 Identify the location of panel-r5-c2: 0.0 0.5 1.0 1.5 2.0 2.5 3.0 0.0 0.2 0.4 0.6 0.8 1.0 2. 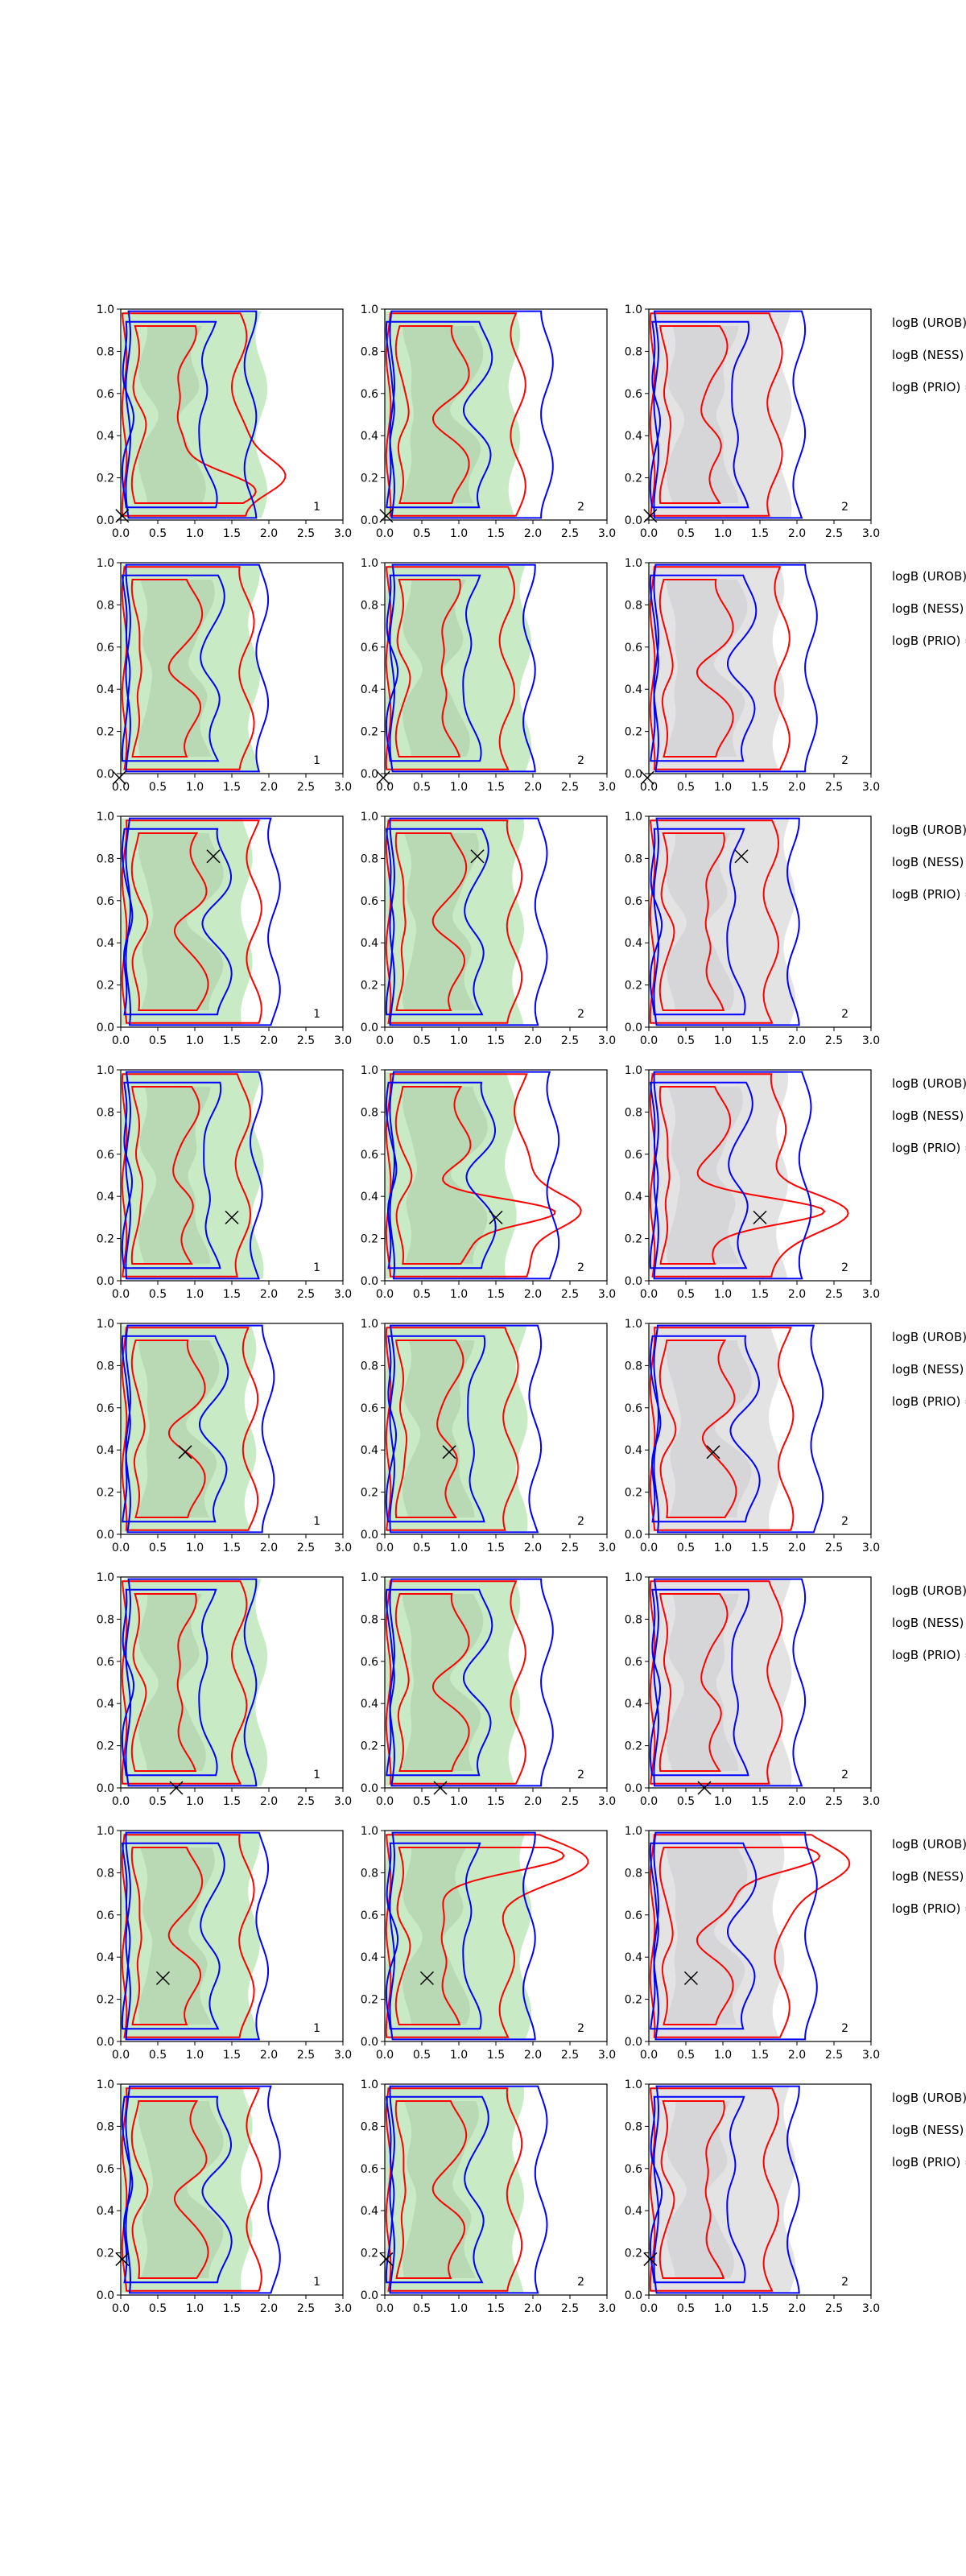
(488, 1436).